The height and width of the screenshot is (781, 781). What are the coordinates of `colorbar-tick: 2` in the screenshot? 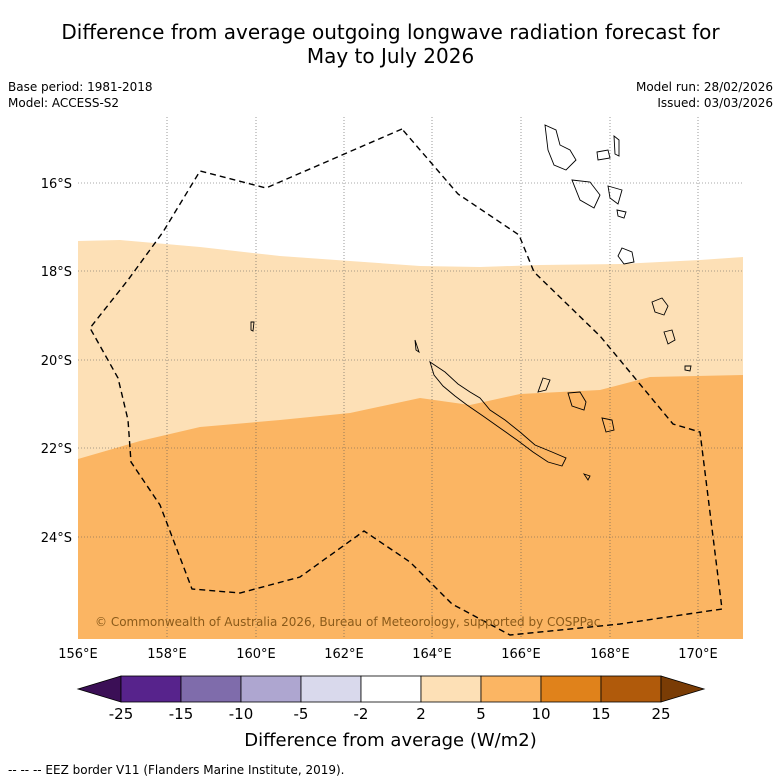 It's located at (421, 714).